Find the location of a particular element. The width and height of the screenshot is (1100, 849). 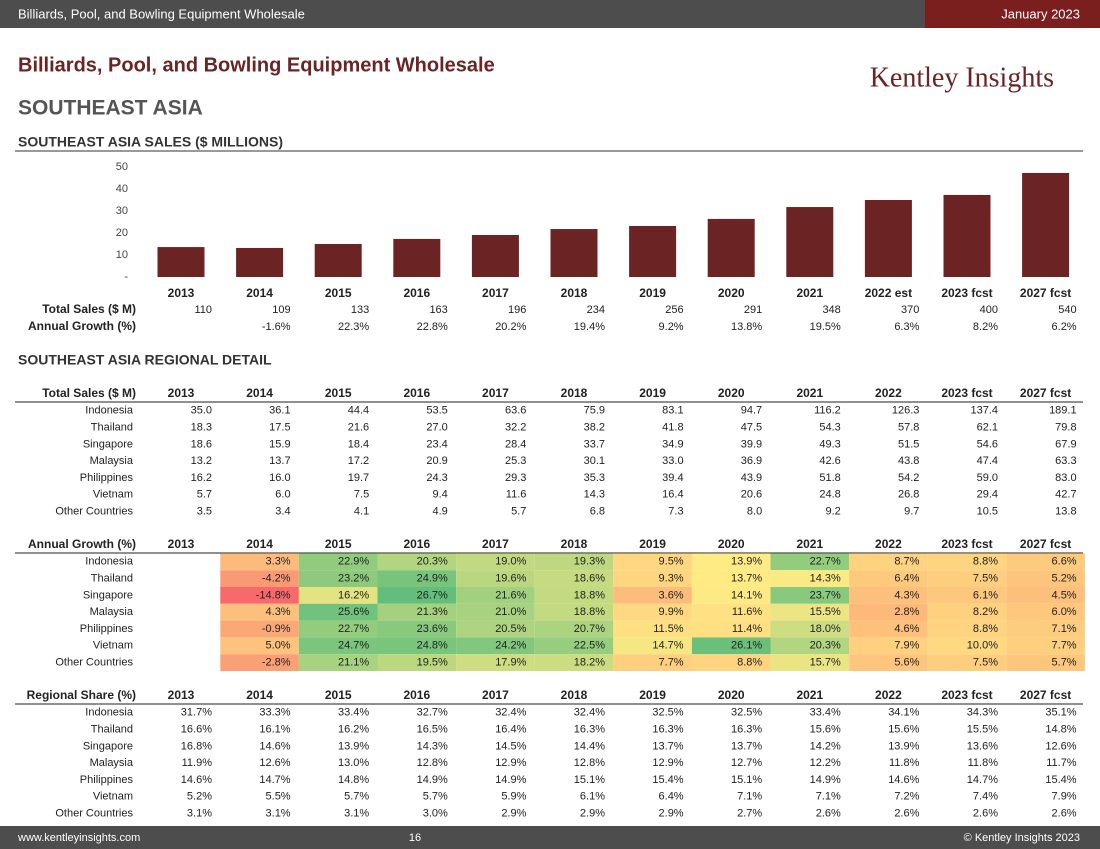

cell-value: 126.3 is located at coordinates (906, 411).